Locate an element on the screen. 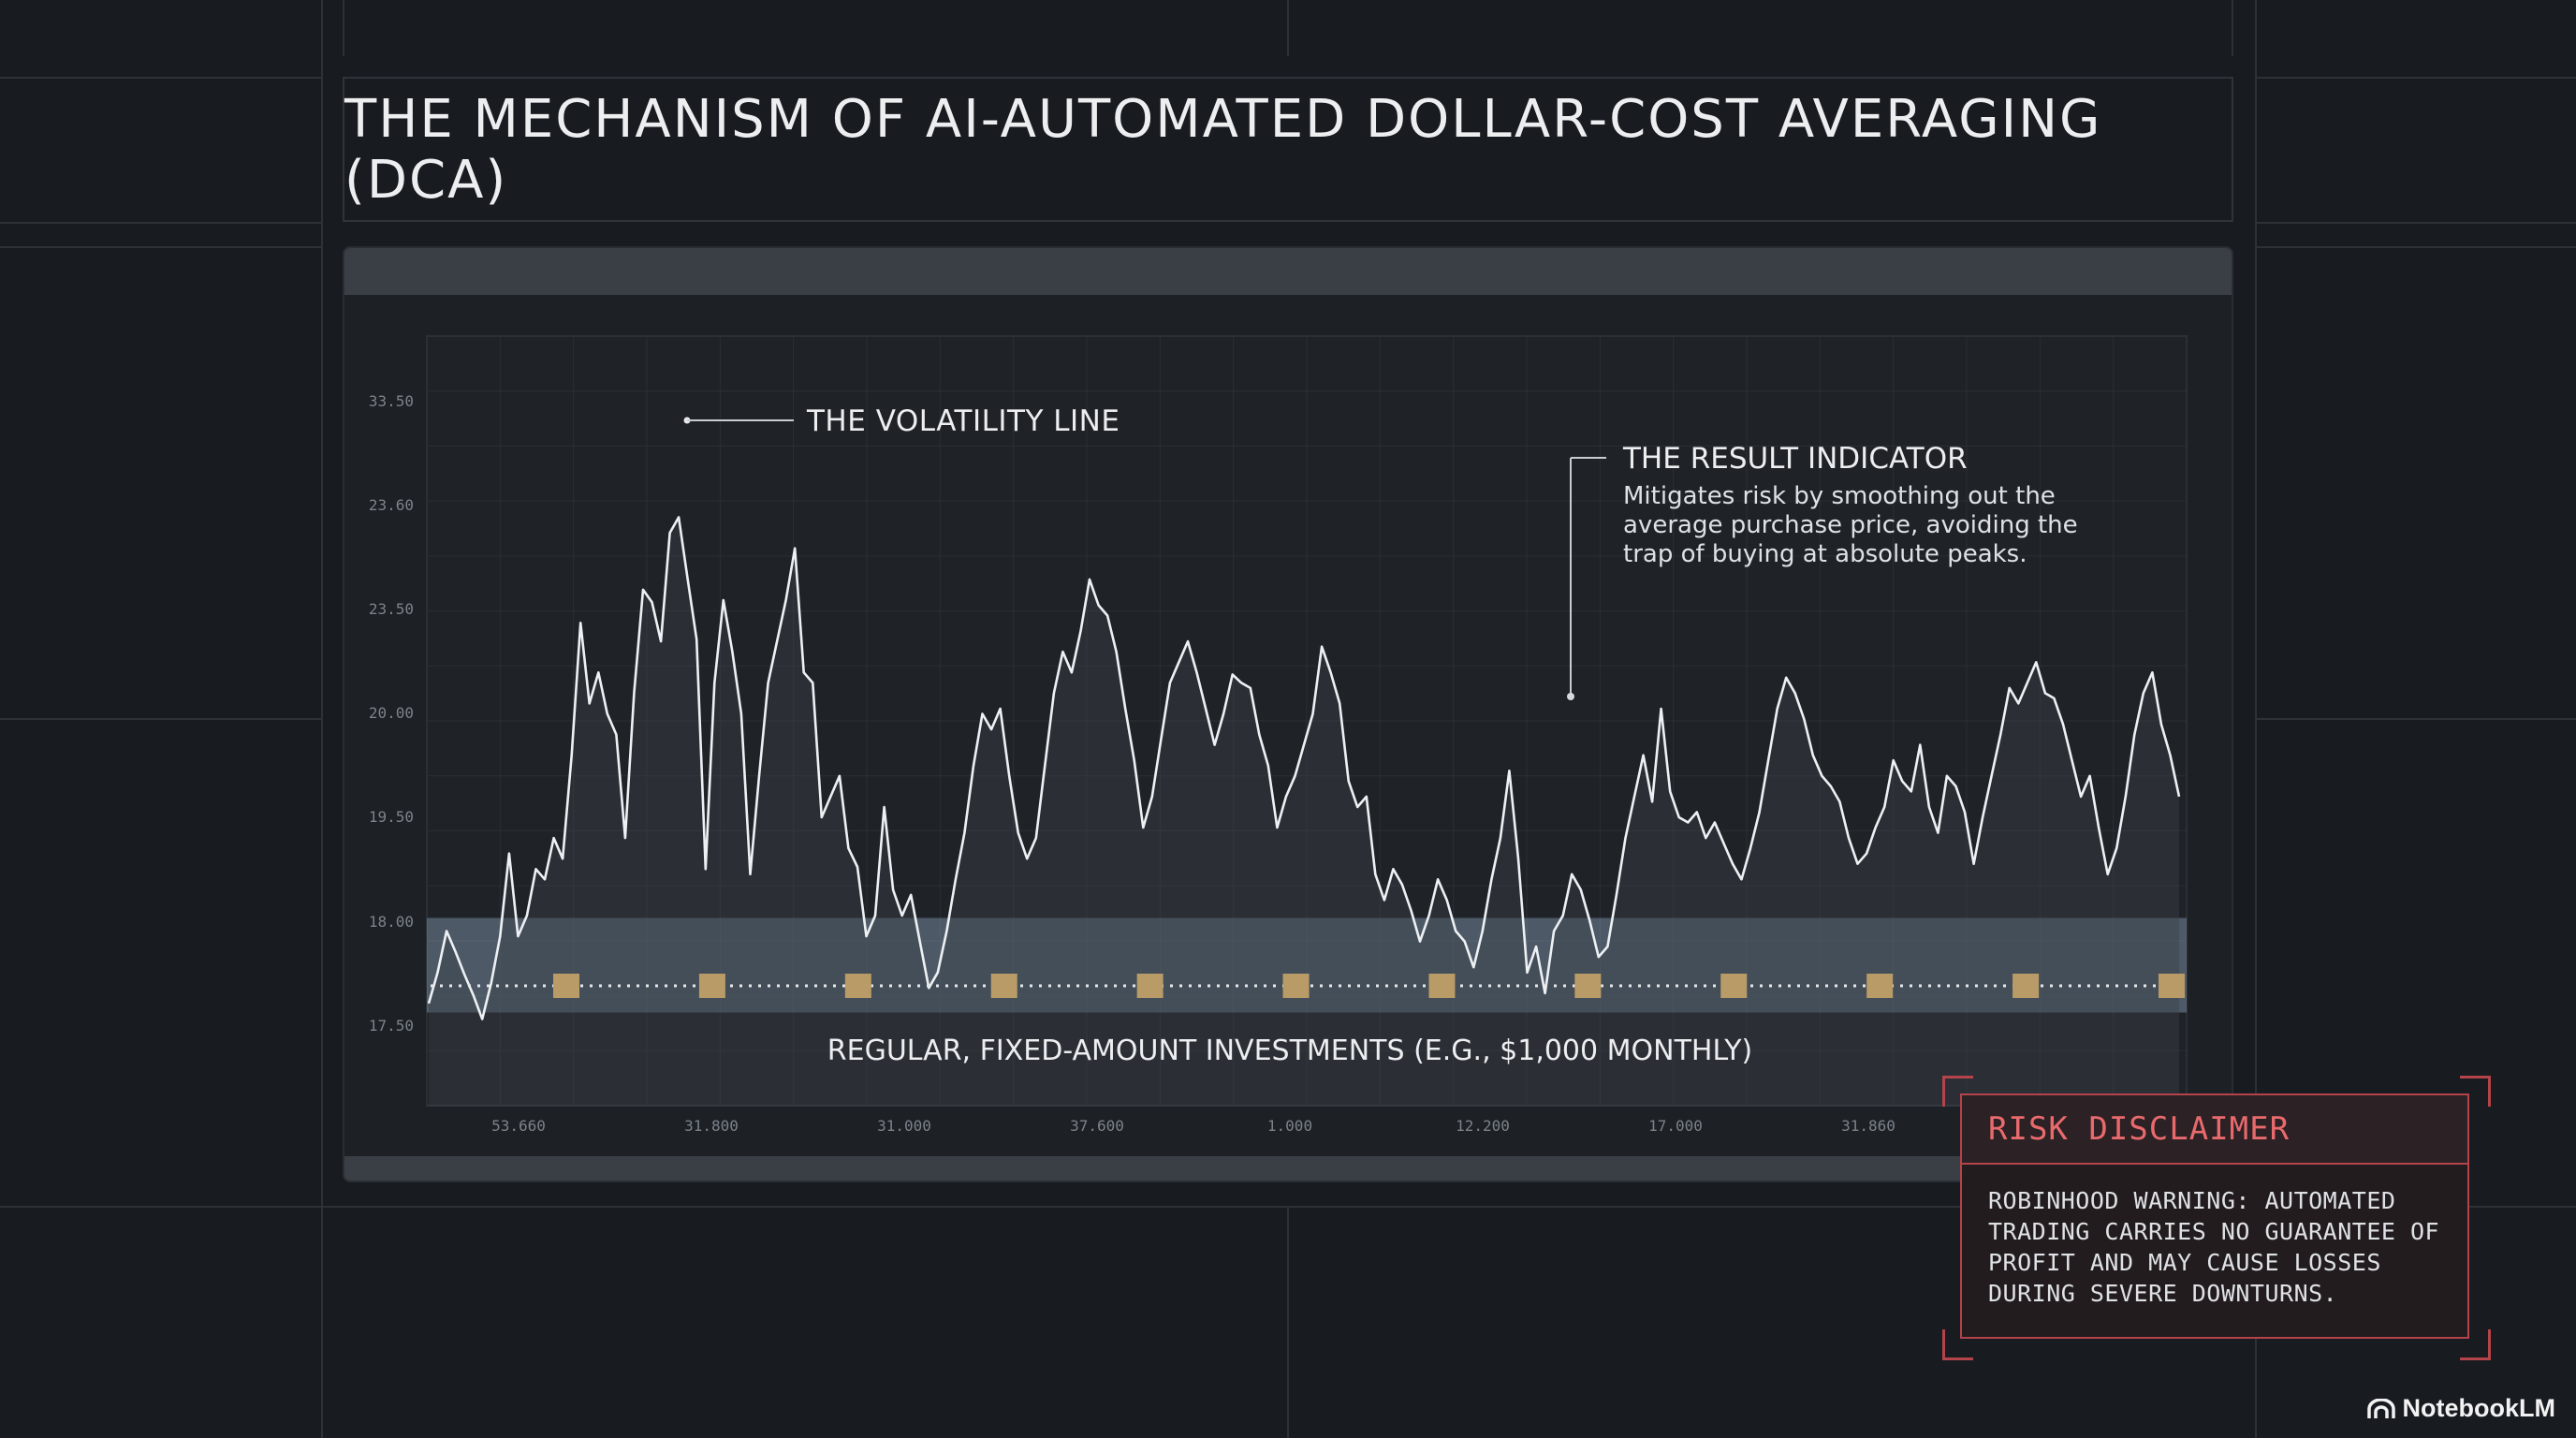  x-tick-label: 53.660 is located at coordinates (518, 1126).